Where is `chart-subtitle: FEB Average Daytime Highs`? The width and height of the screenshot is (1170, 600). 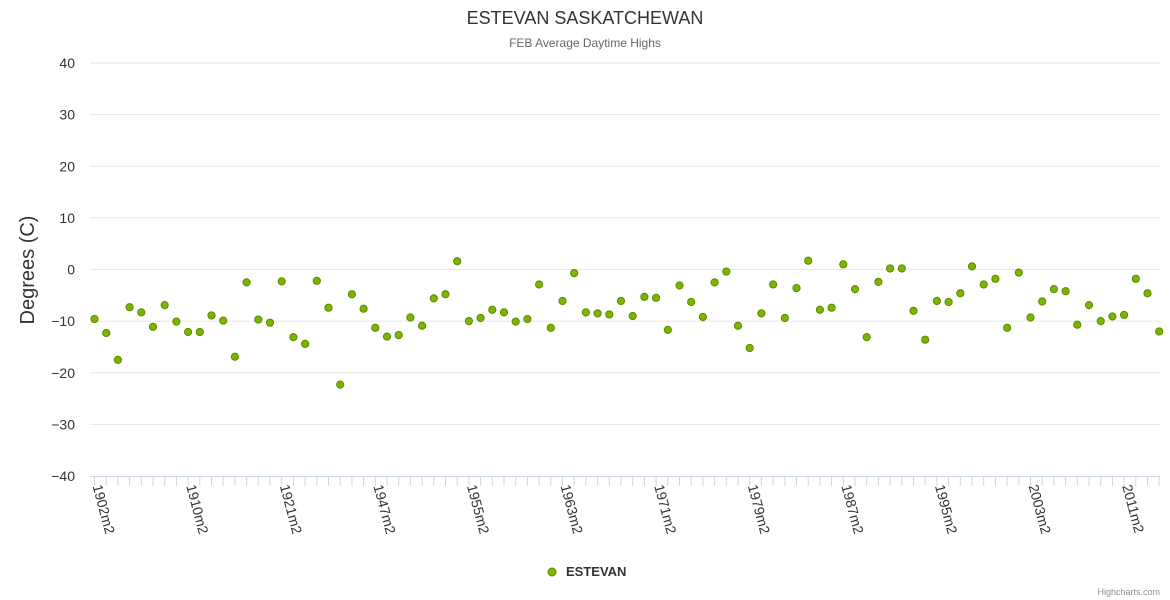 chart-subtitle: FEB Average Daytime Highs is located at coordinates (585, 43).